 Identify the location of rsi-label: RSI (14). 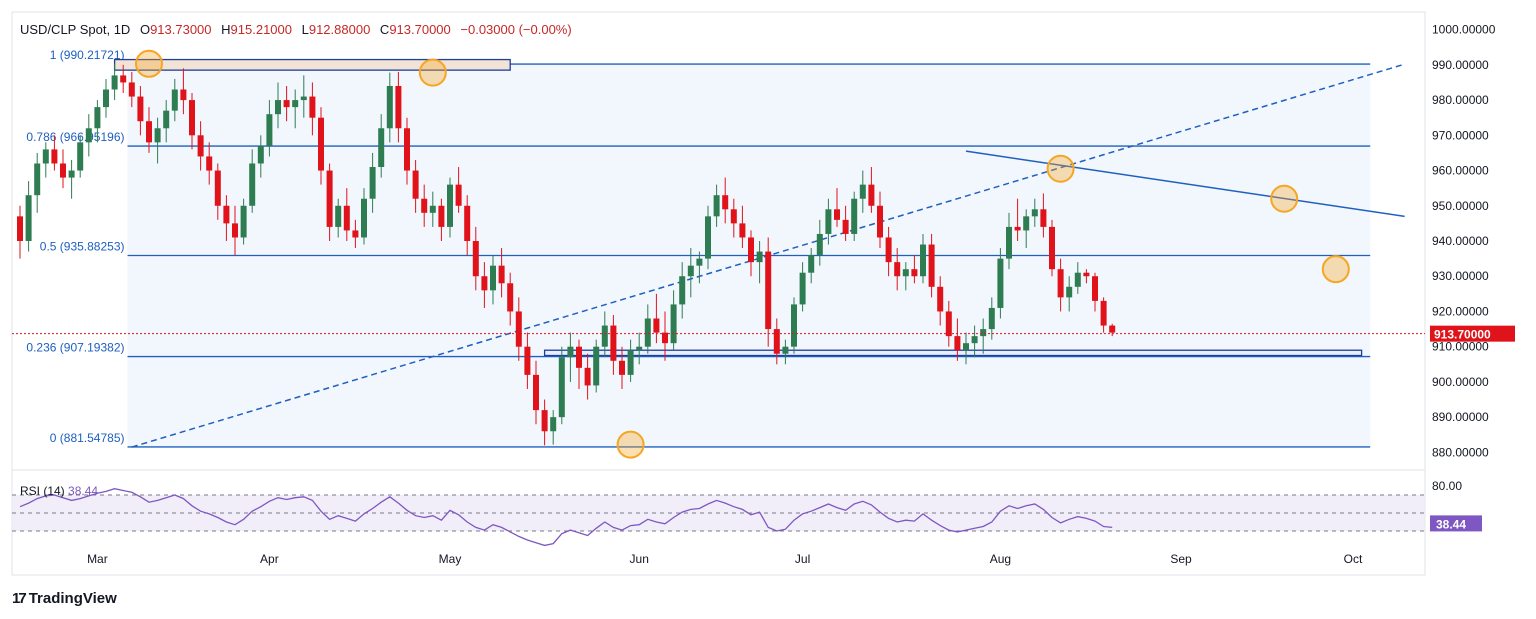
(42, 491).